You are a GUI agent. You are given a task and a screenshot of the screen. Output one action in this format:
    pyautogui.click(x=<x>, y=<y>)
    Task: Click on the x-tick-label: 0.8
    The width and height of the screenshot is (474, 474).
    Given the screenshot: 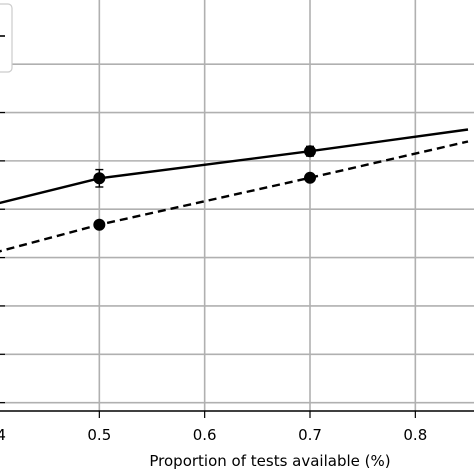 What is the action you would take?
    pyautogui.click(x=415, y=435)
    